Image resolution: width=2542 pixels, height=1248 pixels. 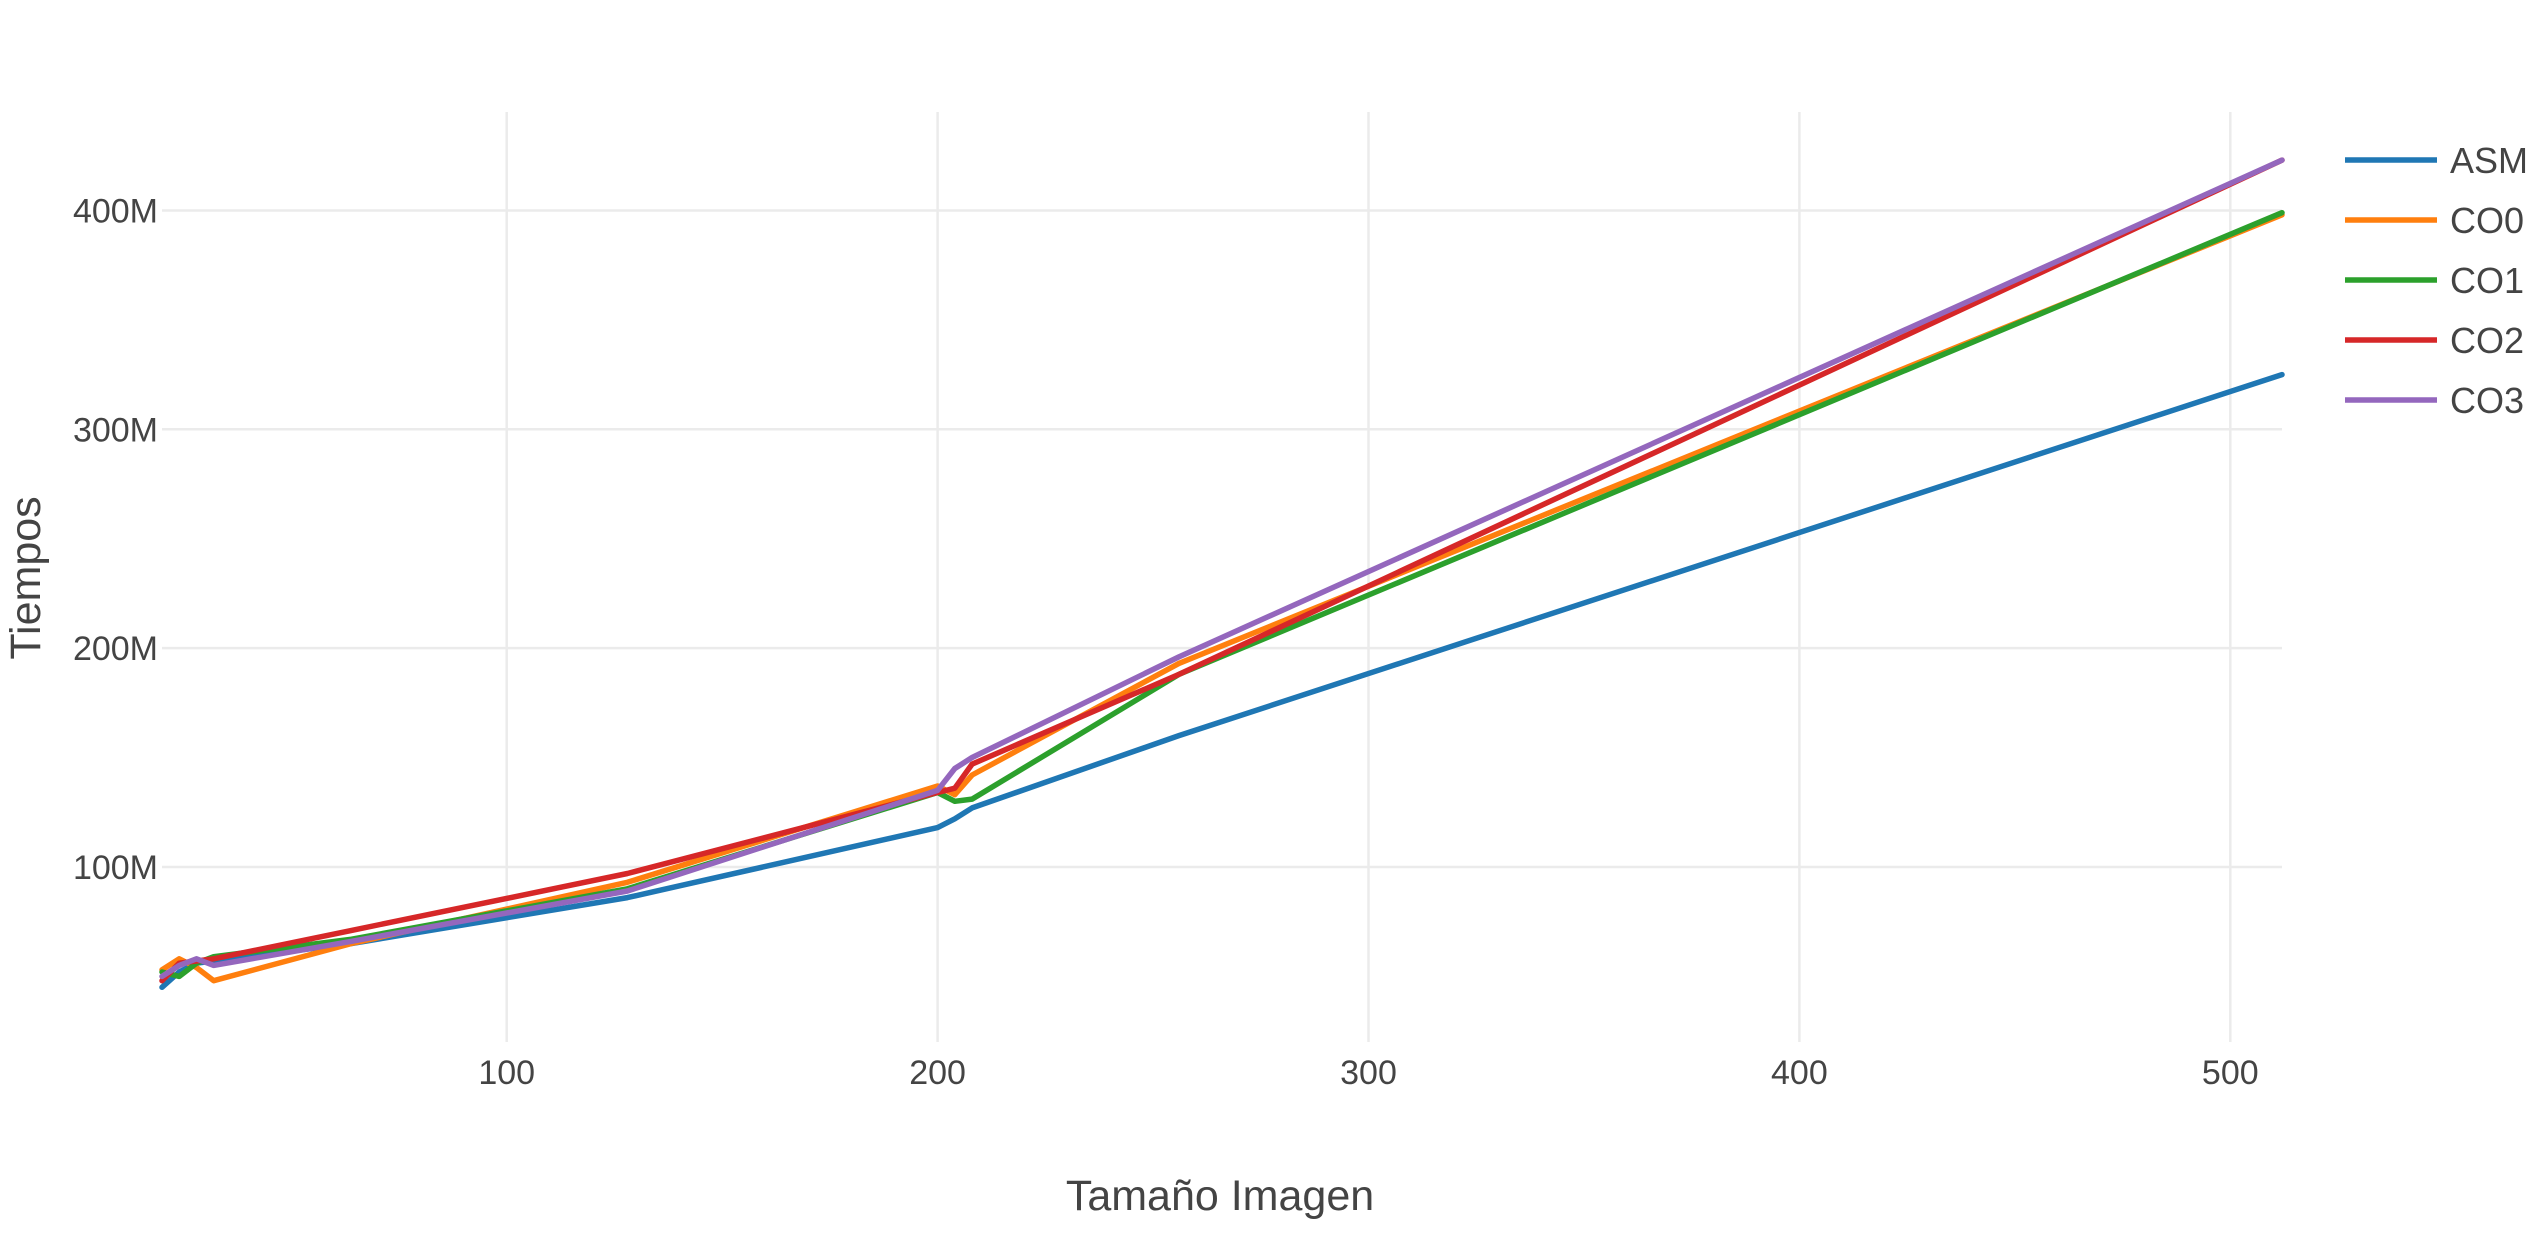 I want to click on legend-item-asm: ASM, so click(x=2436, y=160).